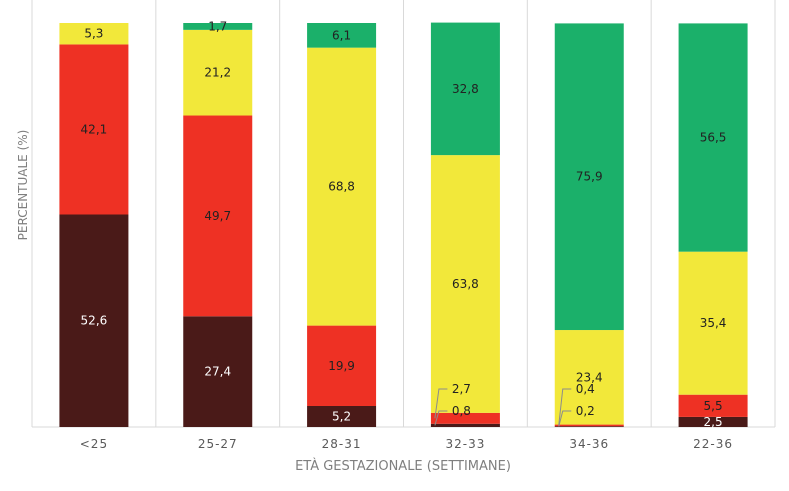 The image size is (789, 491). I want to click on data-label: 35,4, so click(713, 323).